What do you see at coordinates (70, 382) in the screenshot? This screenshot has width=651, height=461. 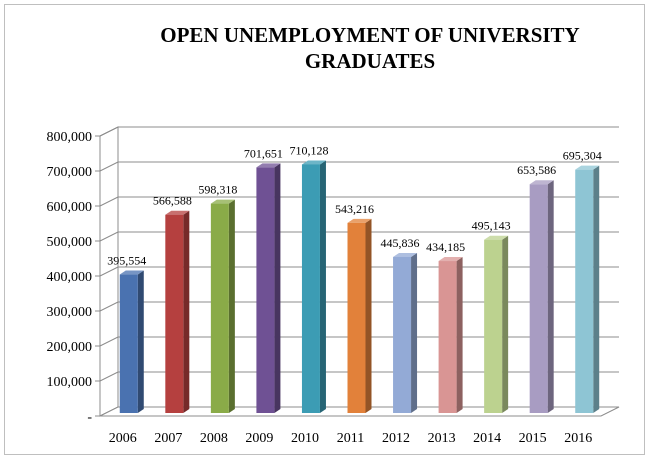 I see `y-tick-label: 100,000` at bounding box center [70, 382].